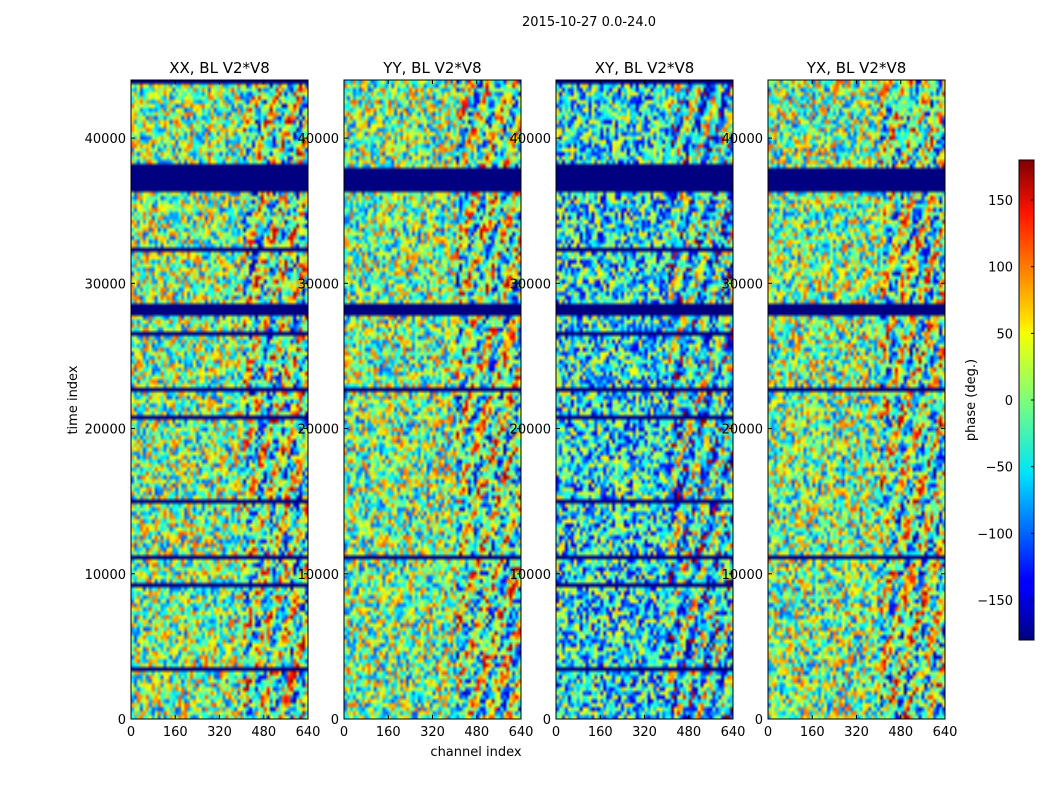 This screenshot has width=1050, height=800. What do you see at coordinates (1004, 334) in the screenshot?
I see `colorbar-tick-label: 50` at bounding box center [1004, 334].